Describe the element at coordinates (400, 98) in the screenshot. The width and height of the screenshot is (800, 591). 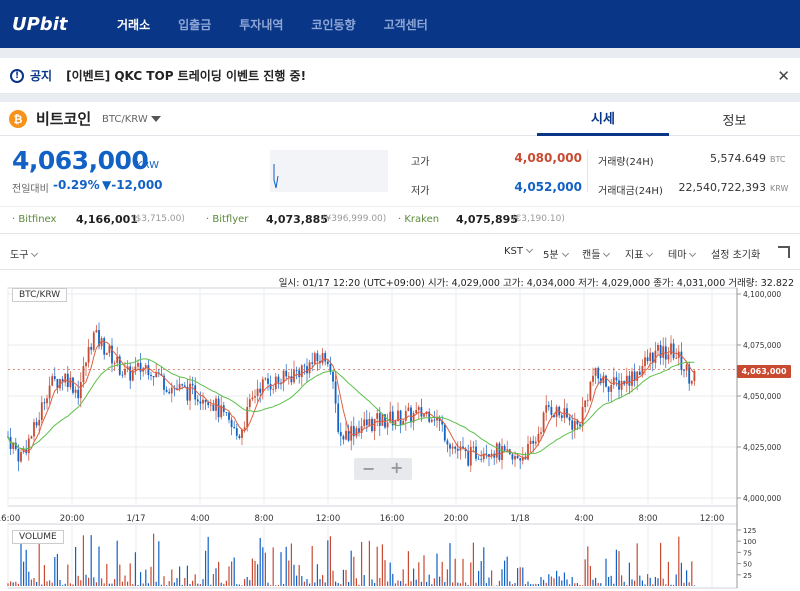
I see `section-divider` at that location.